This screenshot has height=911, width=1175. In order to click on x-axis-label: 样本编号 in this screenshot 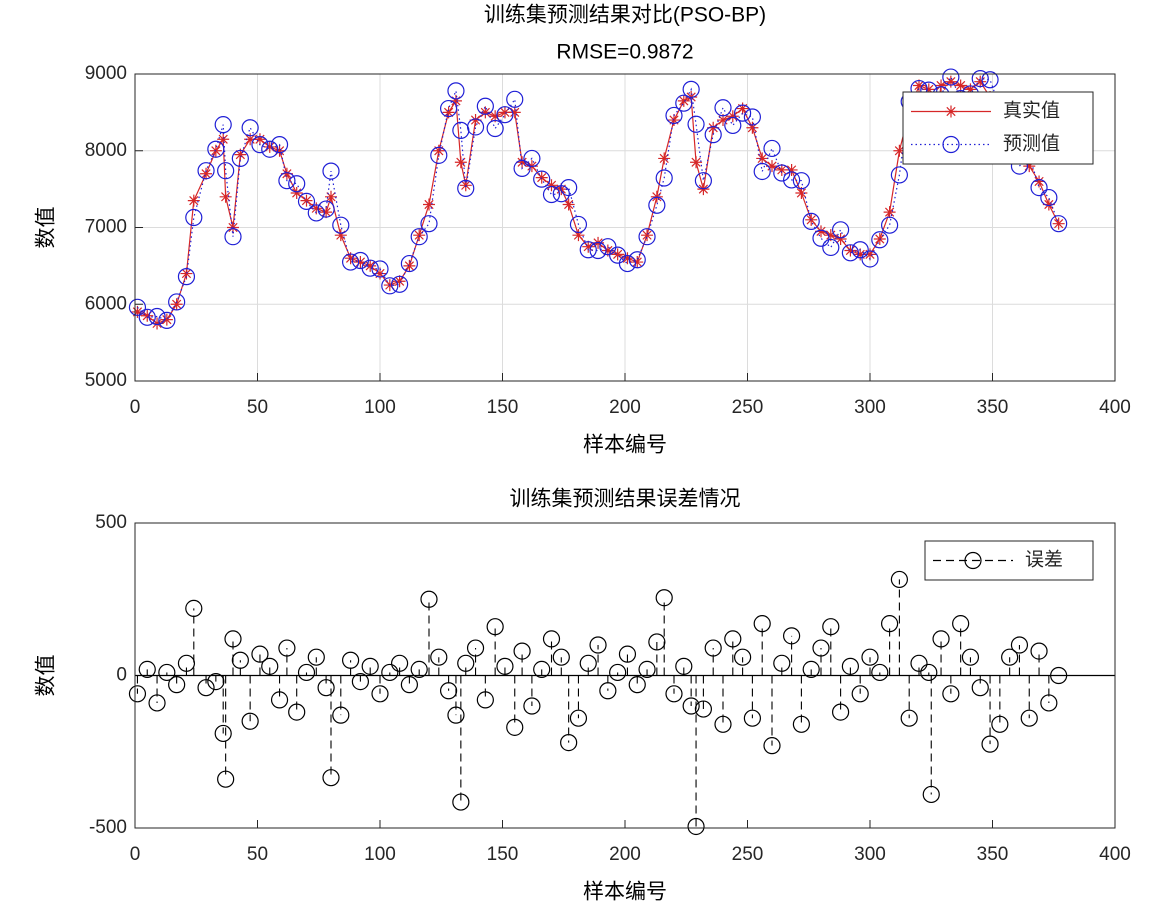, I will do `click(625, 892)`.